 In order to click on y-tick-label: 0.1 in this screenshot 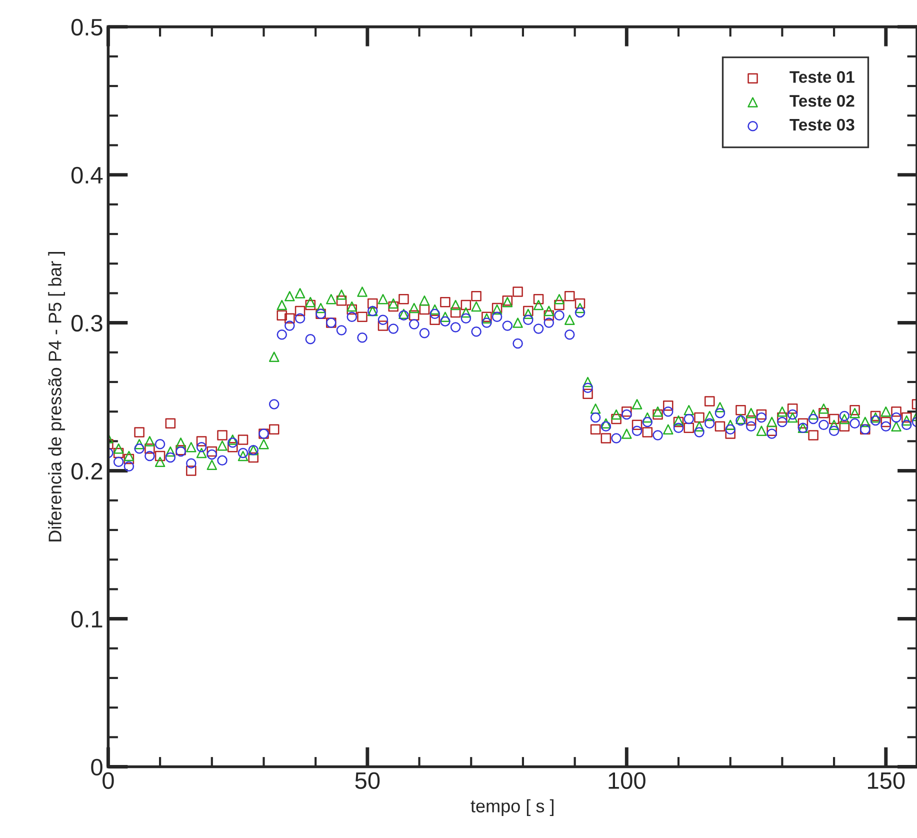, I will do `click(86, 619)`.